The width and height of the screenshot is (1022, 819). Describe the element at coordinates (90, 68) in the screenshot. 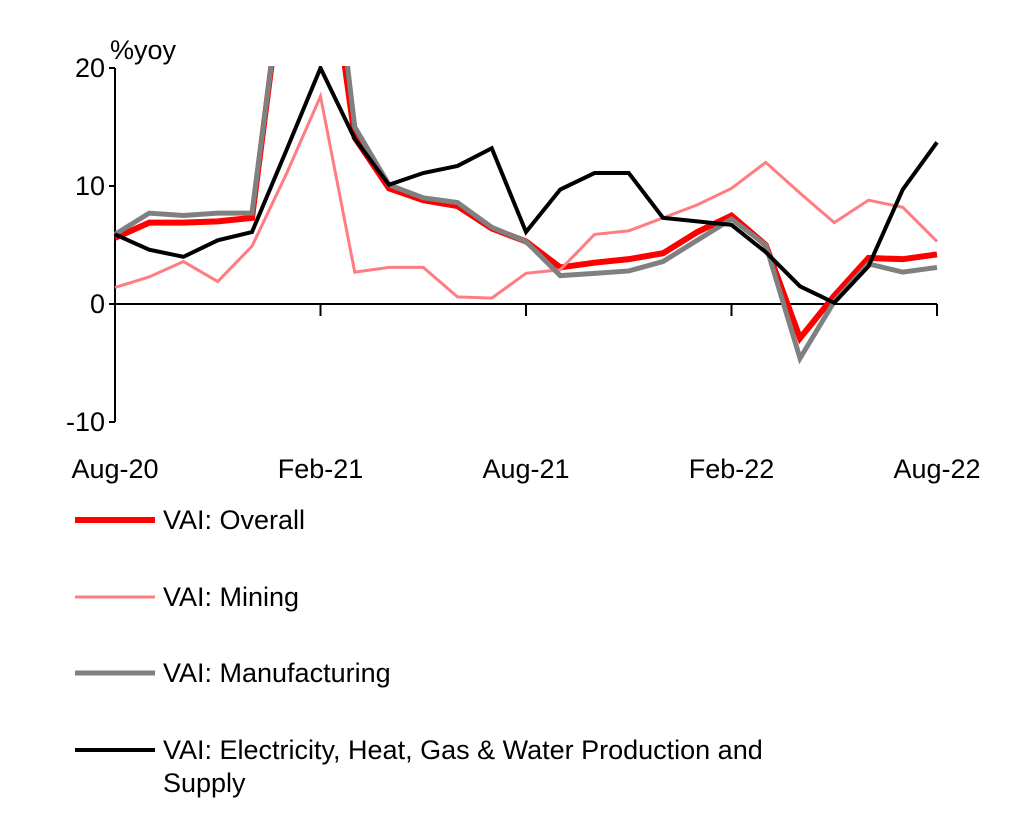

I see `y-tick-label: 20` at that location.